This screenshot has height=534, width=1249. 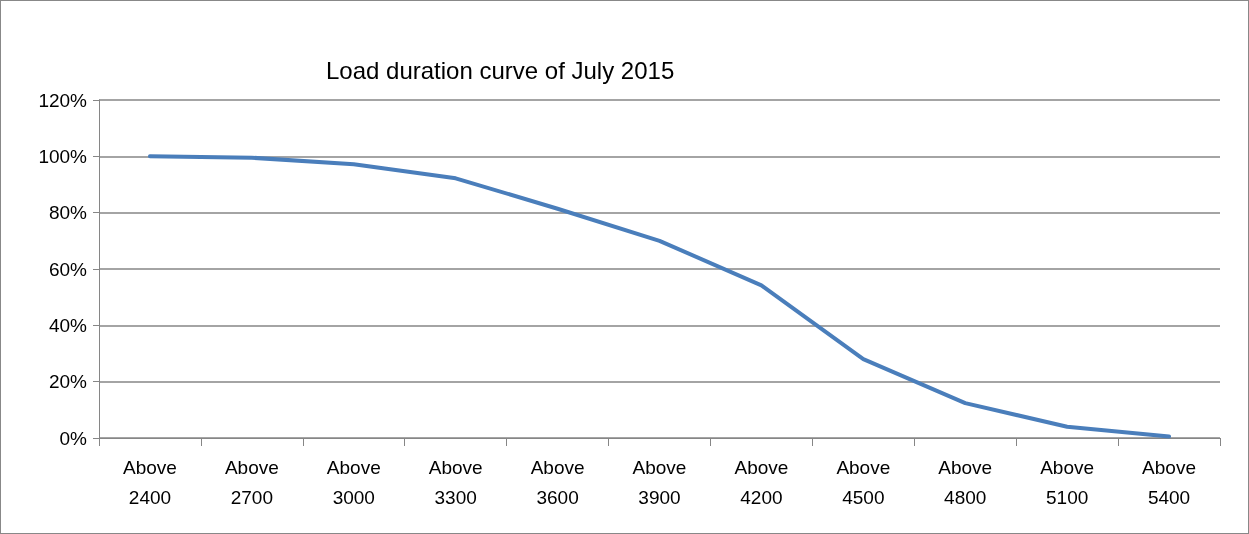 What do you see at coordinates (659, 482) in the screenshot?
I see `x-tick-label: Above 3900` at bounding box center [659, 482].